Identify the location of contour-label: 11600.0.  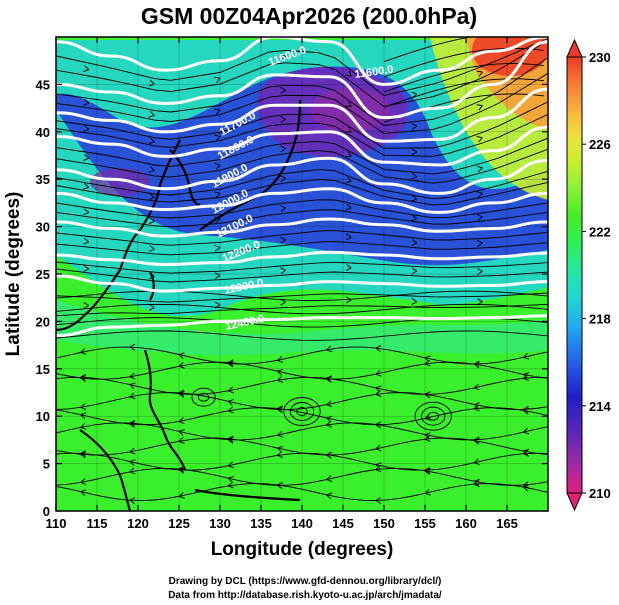
(374, 72).